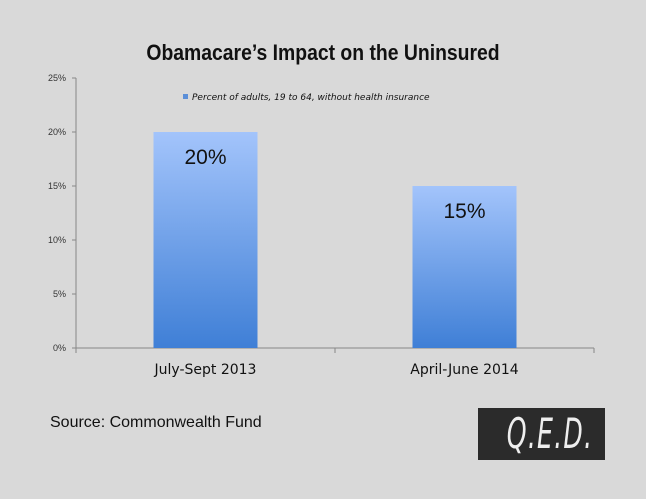 The width and height of the screenshot is (646, 499). What do you see at coordinates (57, 132) in the screenshot?
I see `y-tick-label: 20%` at bounding box center [57, 132].